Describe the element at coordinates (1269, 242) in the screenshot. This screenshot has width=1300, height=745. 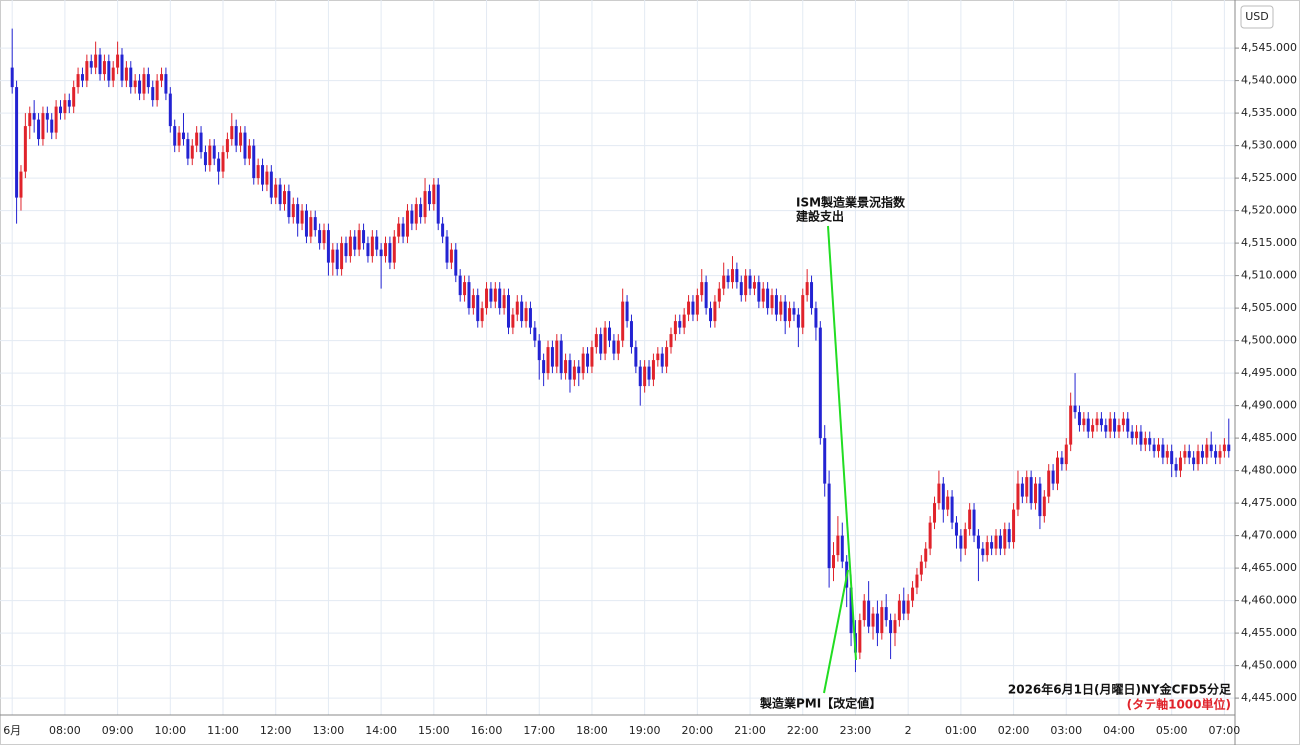
I see `y-tick-label: 4,515.000` at that location.